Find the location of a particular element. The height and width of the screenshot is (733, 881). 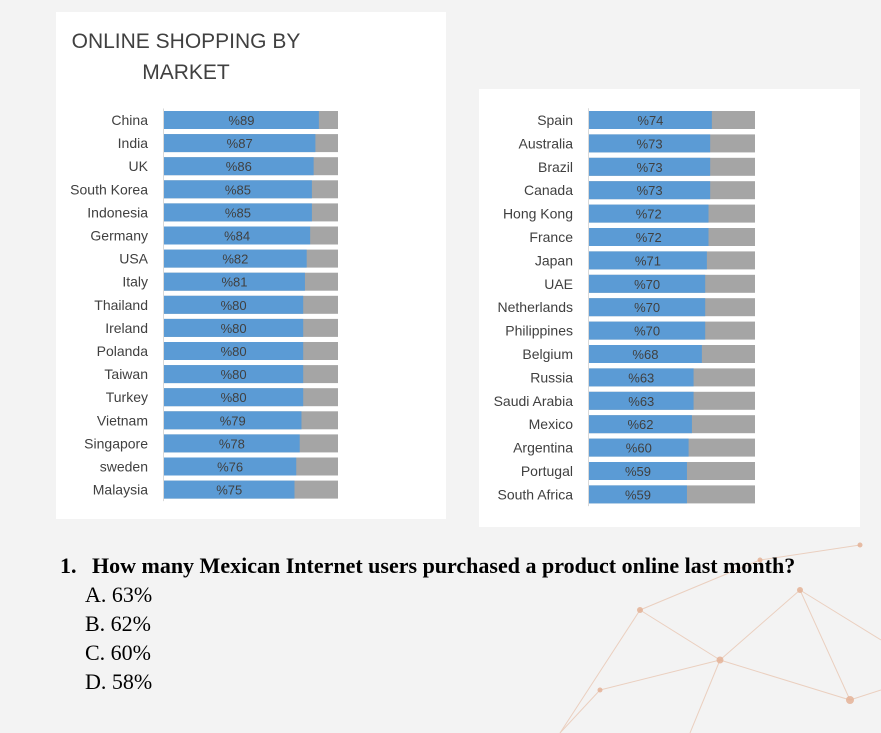

data-label: %81 is located at coordinates (234, 282).